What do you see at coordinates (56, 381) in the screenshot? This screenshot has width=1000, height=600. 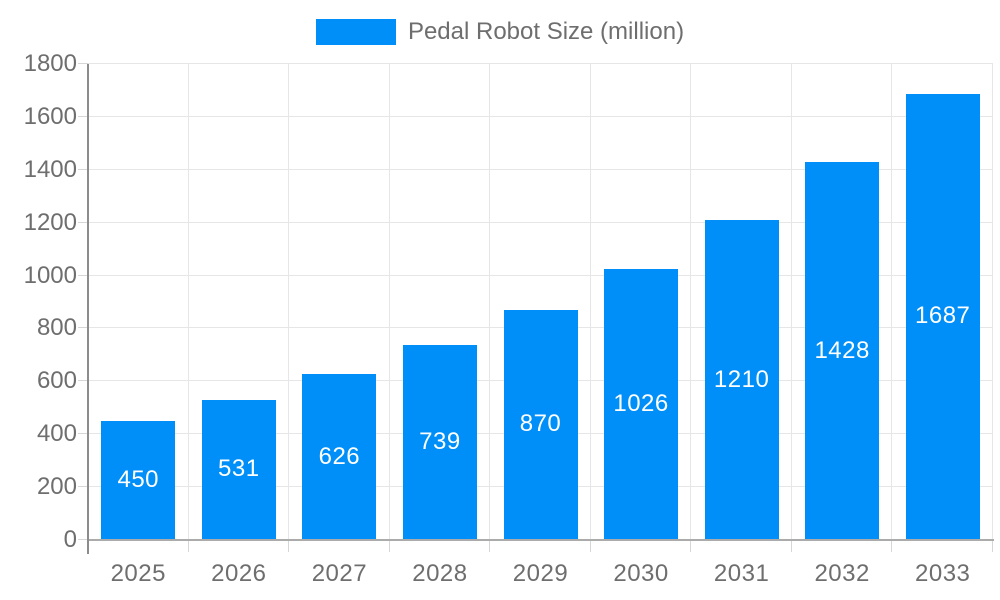 I see `y-tick-label: 600` at bounding box center [56, 381].